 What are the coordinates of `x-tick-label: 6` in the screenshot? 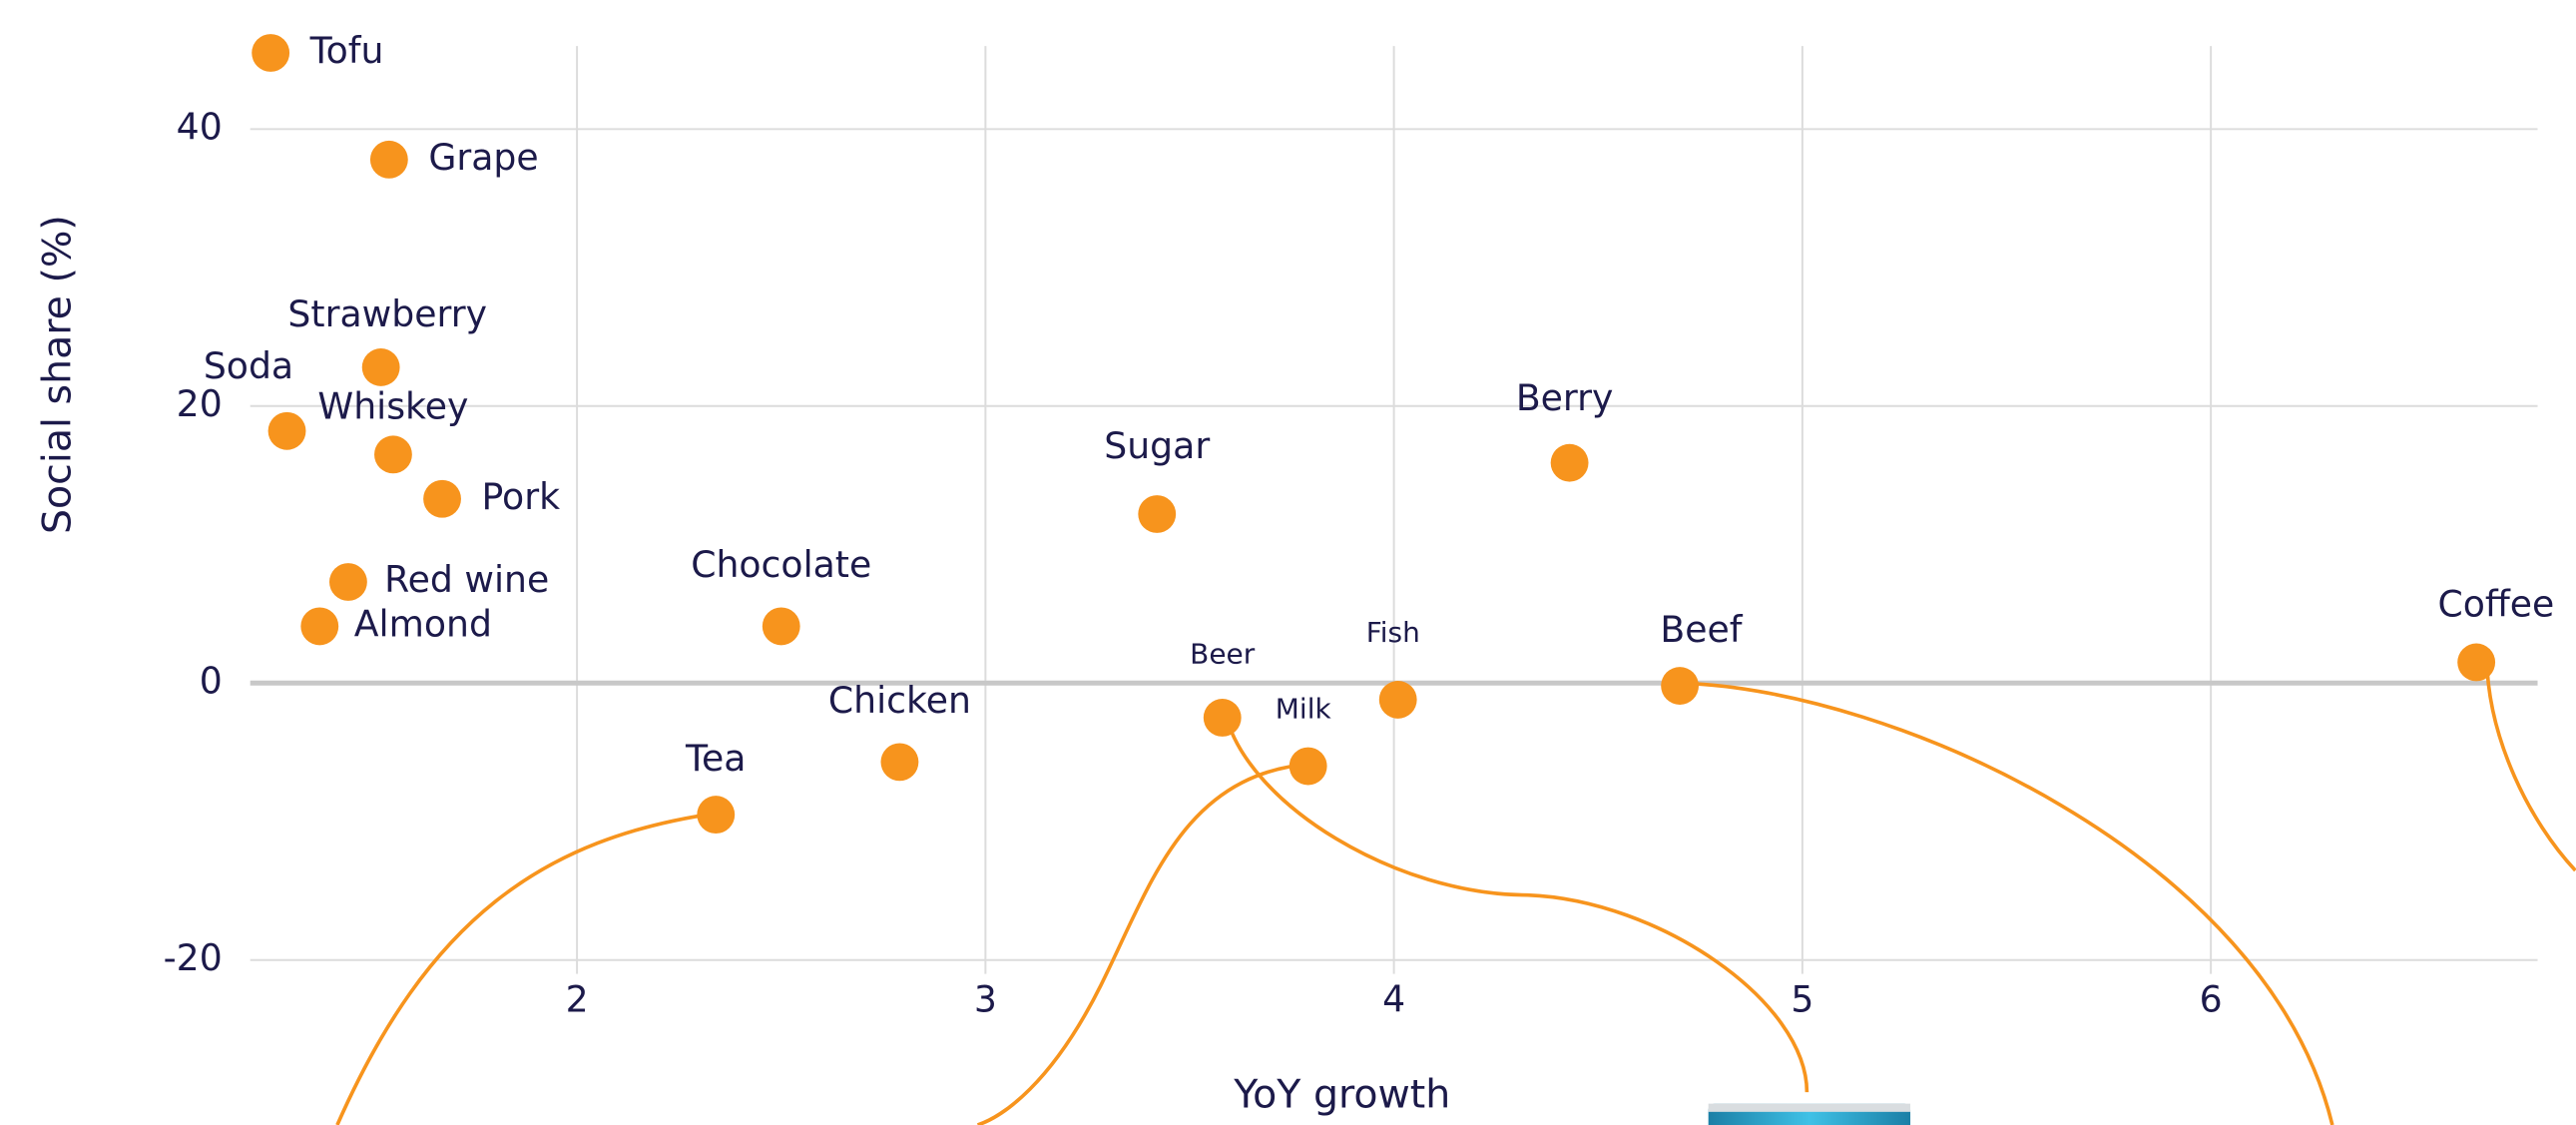 It's located at (2211, 1000).